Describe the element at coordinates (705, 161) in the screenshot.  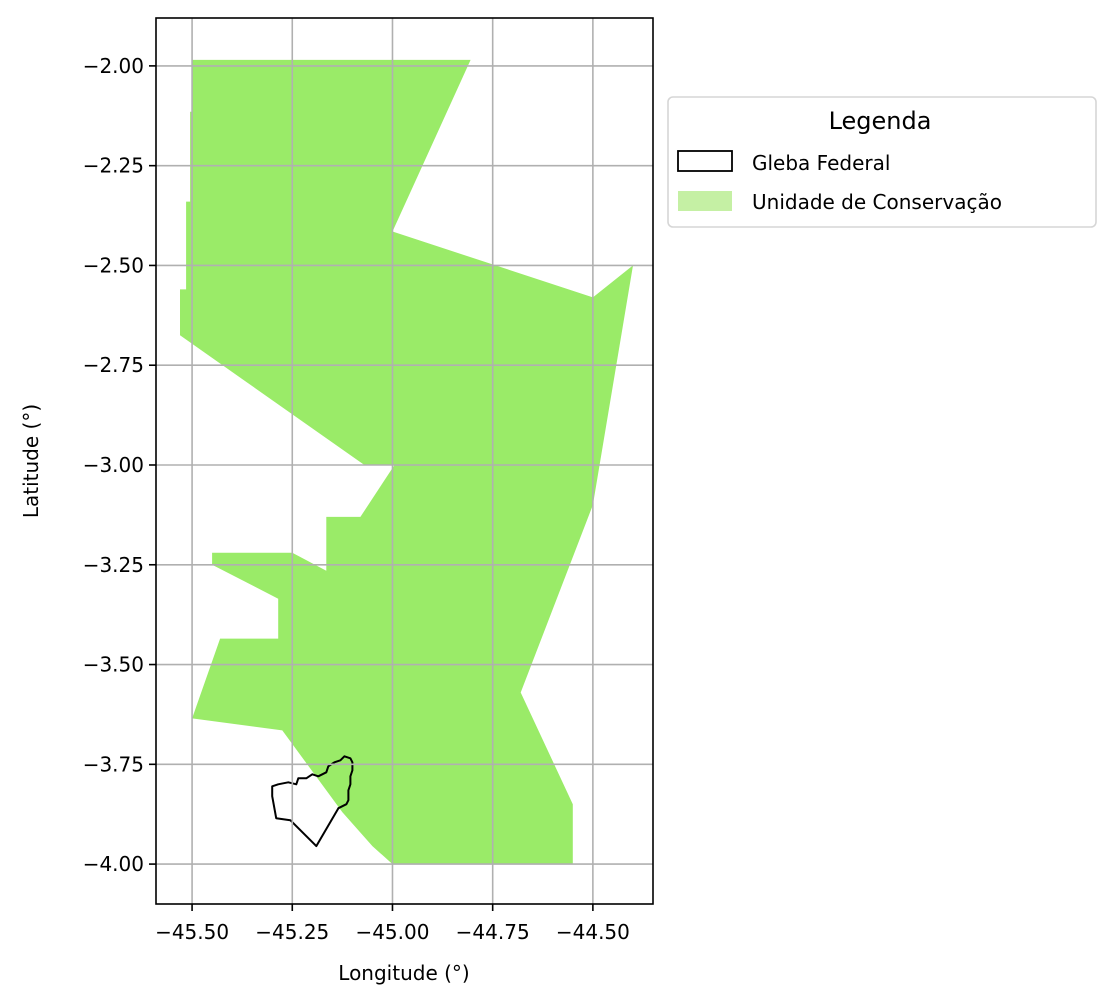
I see `legend-swatch-gleba-federal` at that location.